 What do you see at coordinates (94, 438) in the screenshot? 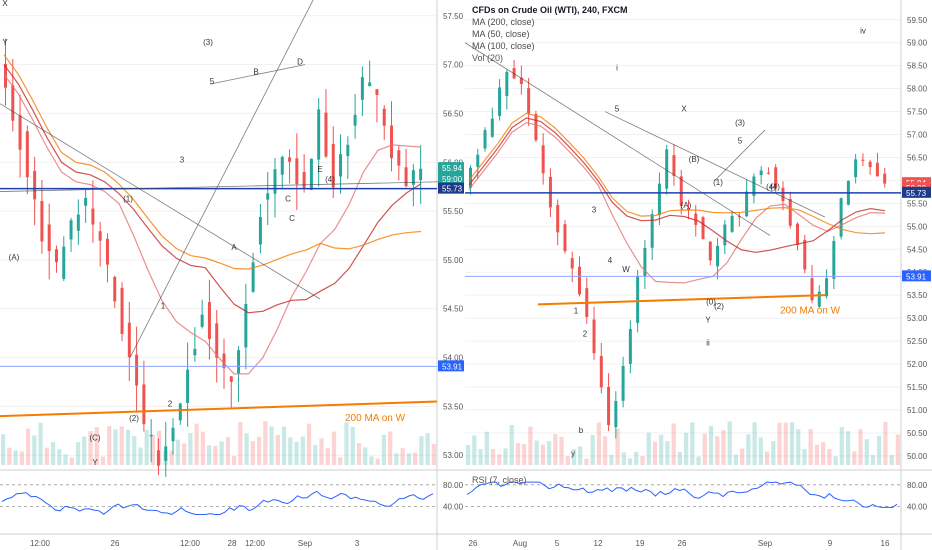
I see `wave-label: (C)` at bounding box center [94, 438].